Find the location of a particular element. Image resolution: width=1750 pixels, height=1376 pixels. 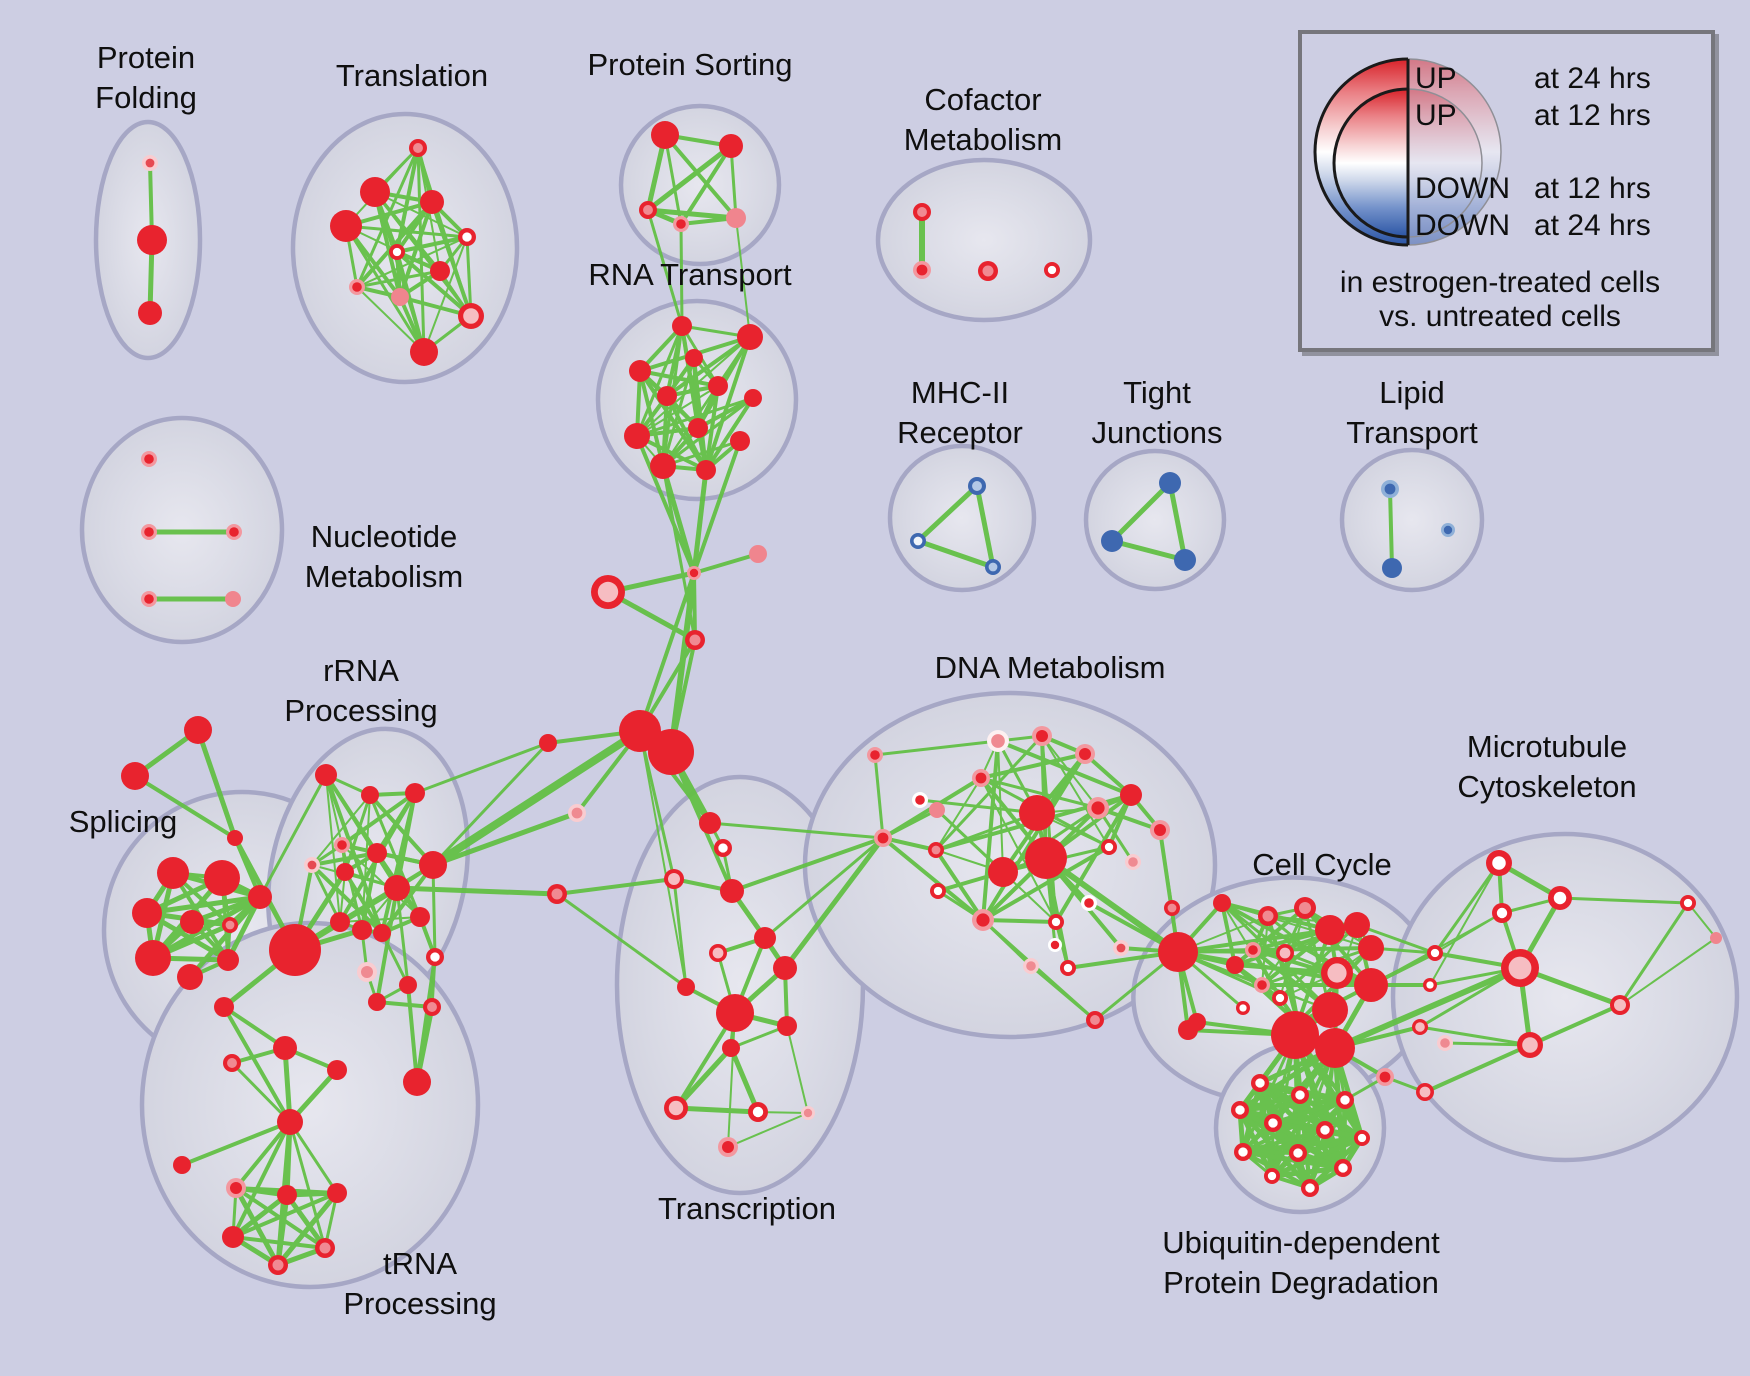

legend-caption: in estrogen-treated cells is located at coordinates (1500, 282).